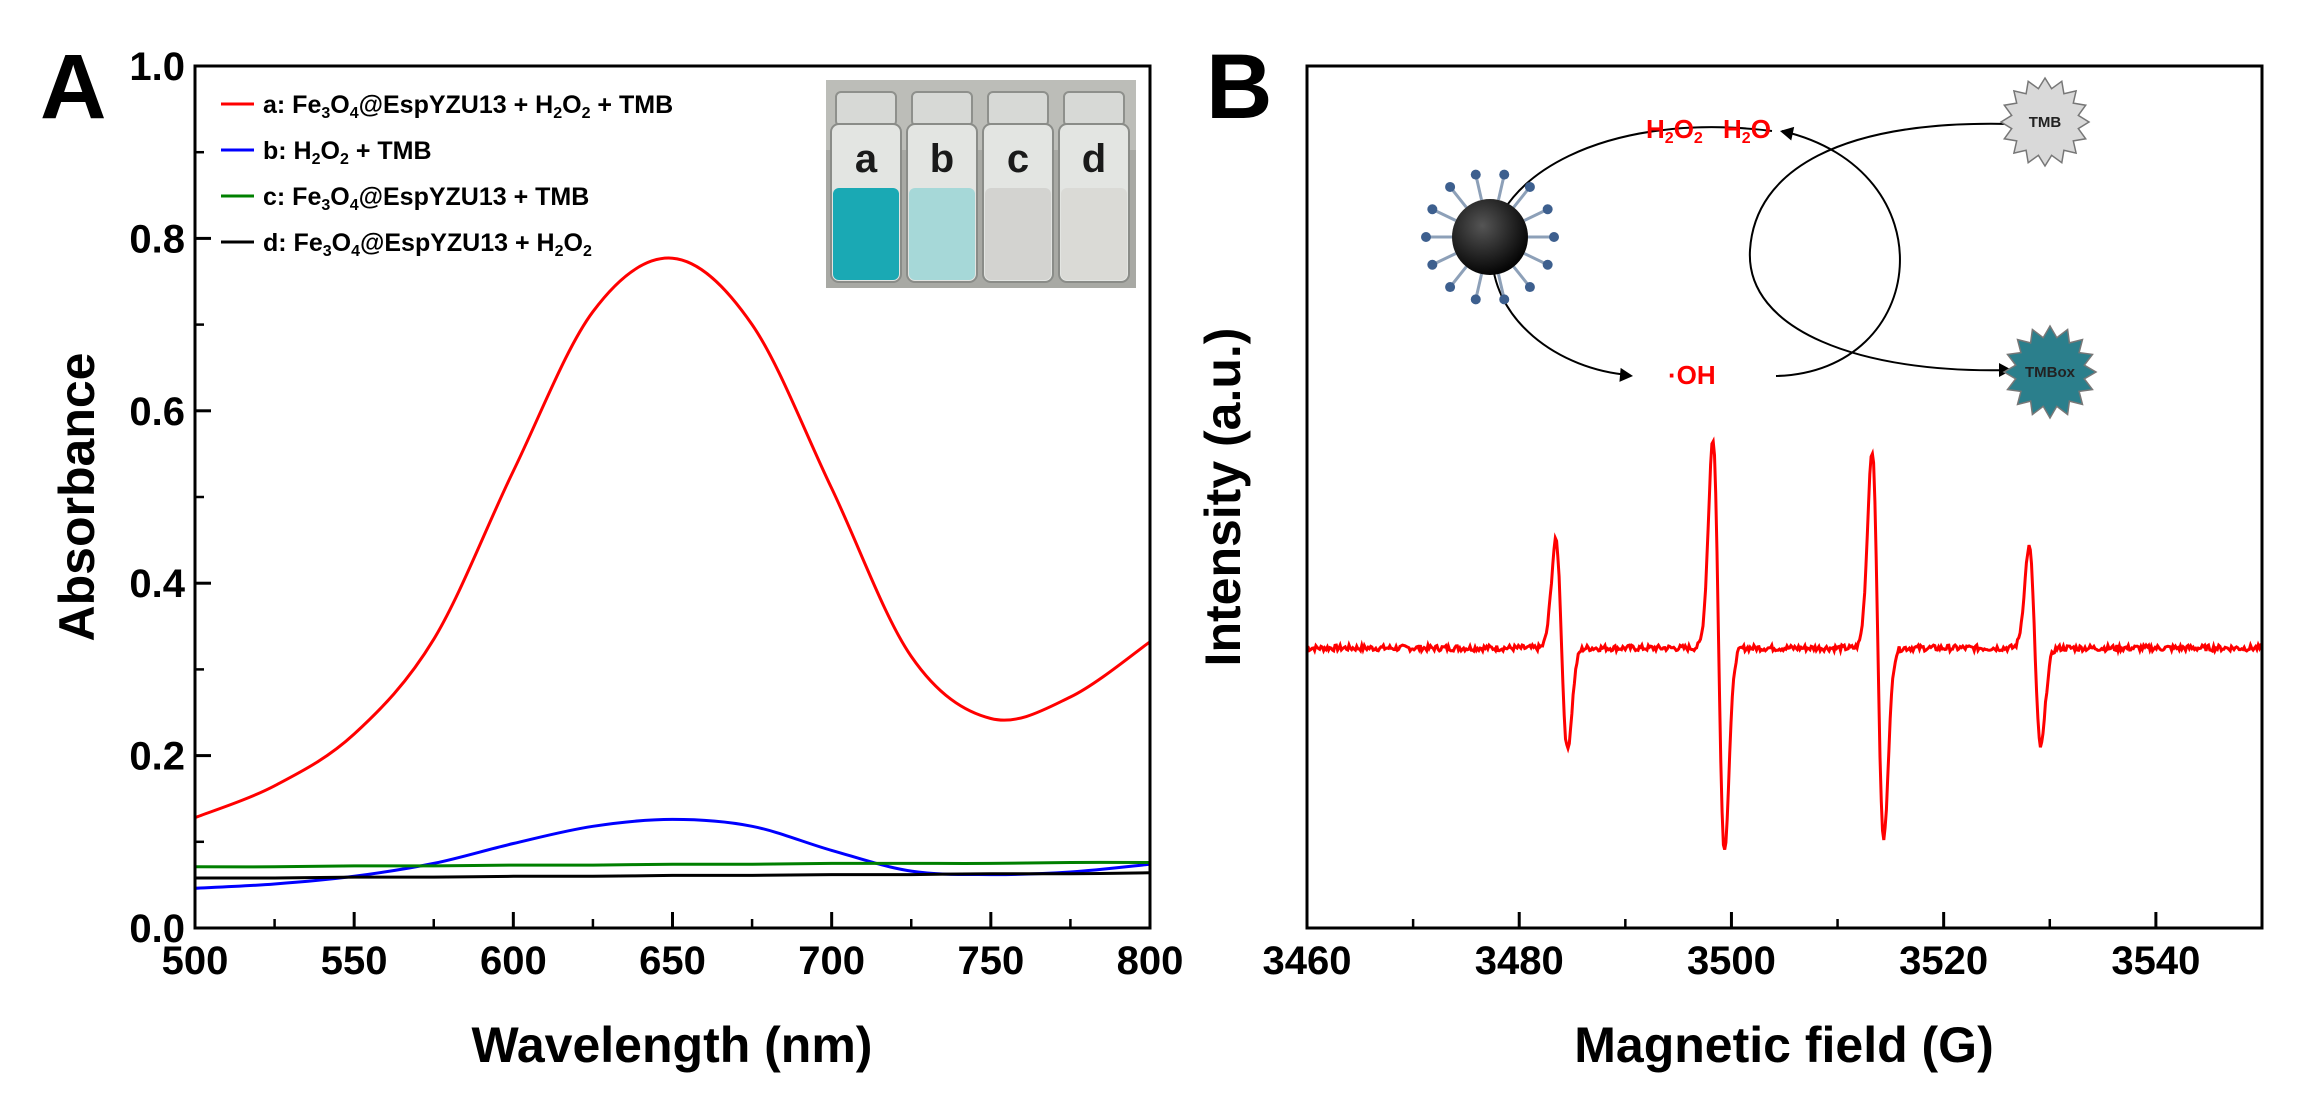  What do you see at coordinates (672, 875) in the screenshot?
I see `series-line-d` at bounding box center [672, 875].